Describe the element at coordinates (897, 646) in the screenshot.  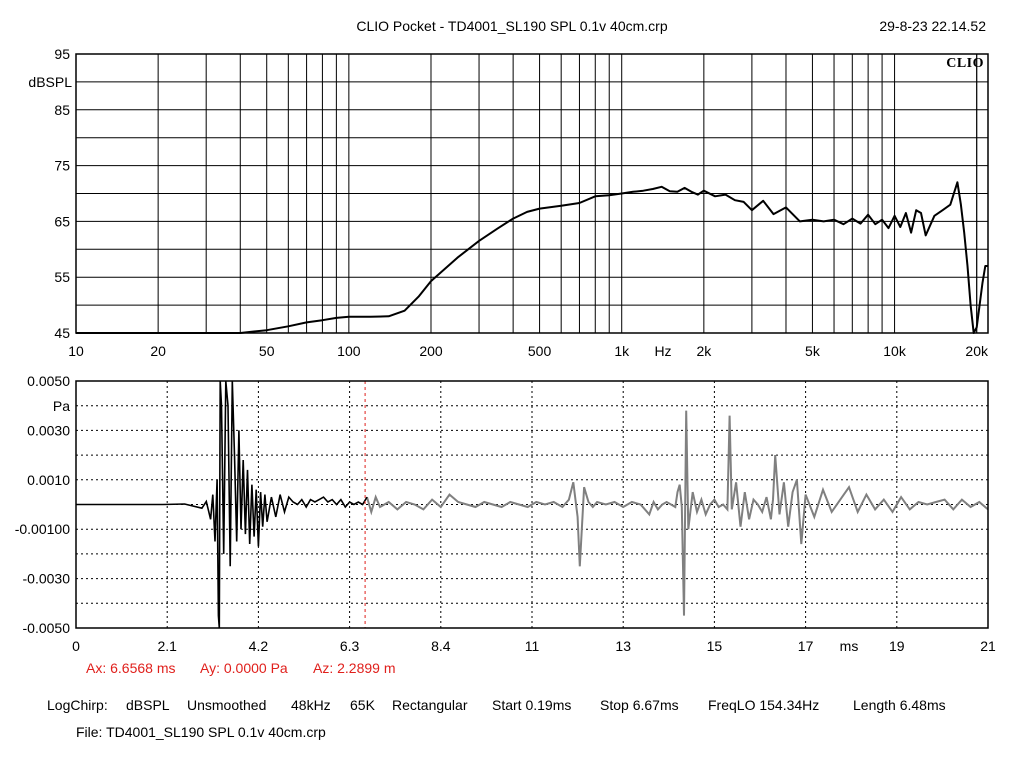
I see `time-tick-label: 19` at that location.